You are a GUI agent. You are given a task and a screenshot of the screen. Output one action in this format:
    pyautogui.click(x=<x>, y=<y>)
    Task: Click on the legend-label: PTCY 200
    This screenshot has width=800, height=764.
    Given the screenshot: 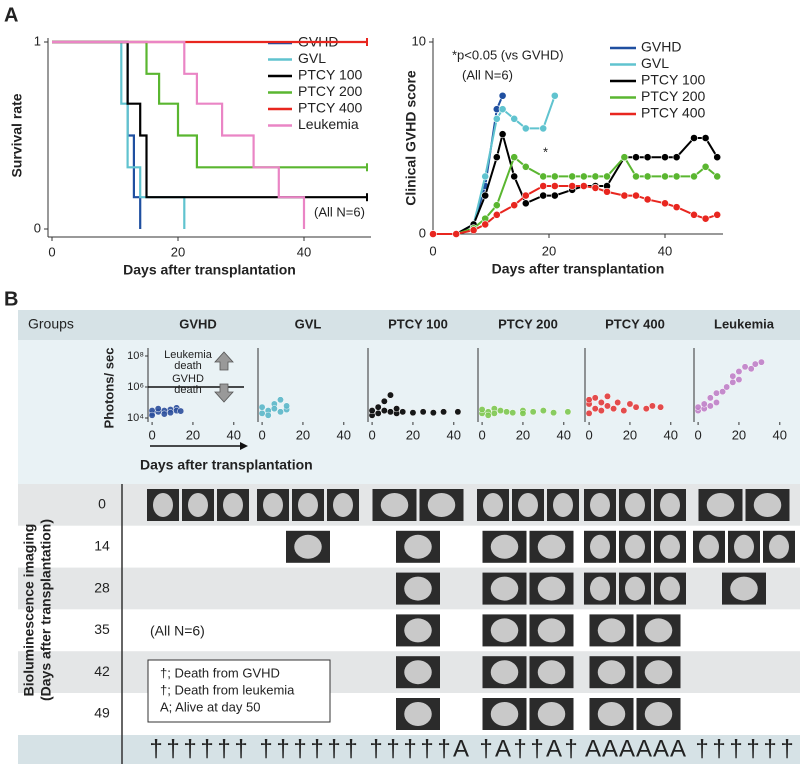 What is the action you would take?
    pyautogui.click(x=330, y=91)
    